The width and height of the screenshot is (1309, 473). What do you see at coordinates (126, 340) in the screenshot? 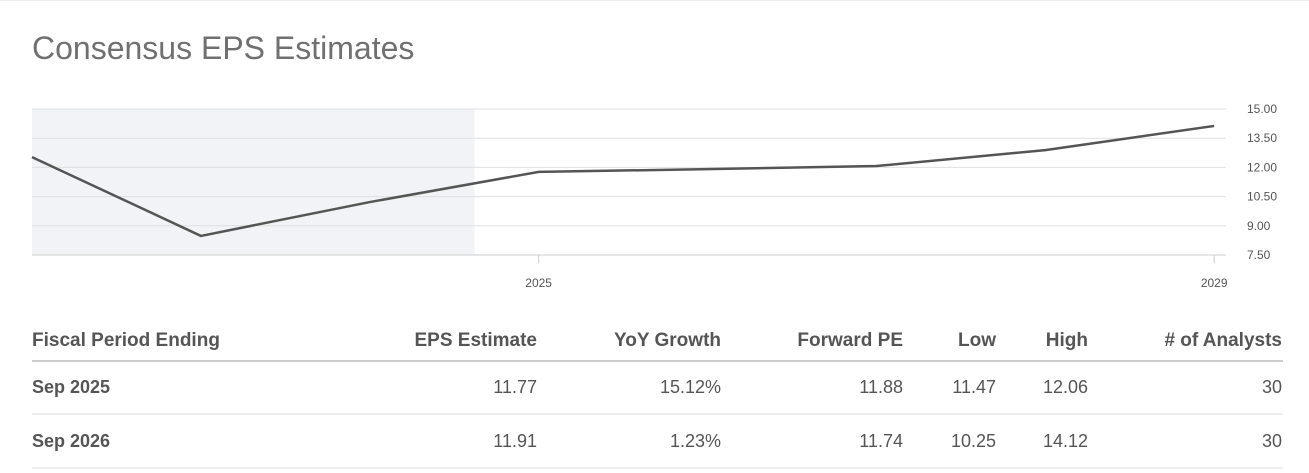
I see `column-header: Fiscal Period Ending` at bounding box center [126, 340].